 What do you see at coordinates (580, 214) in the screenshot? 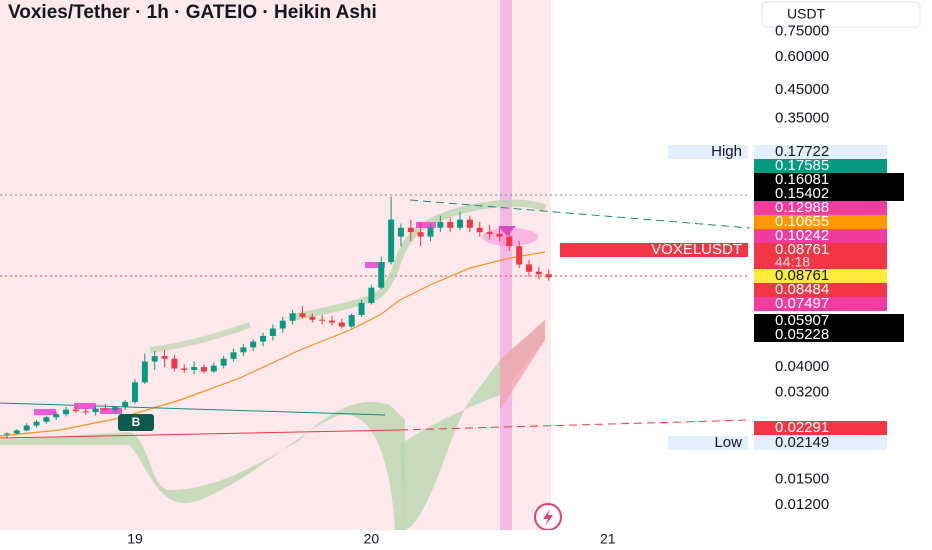
I see `trend-line` at bounding box center [580, 214].